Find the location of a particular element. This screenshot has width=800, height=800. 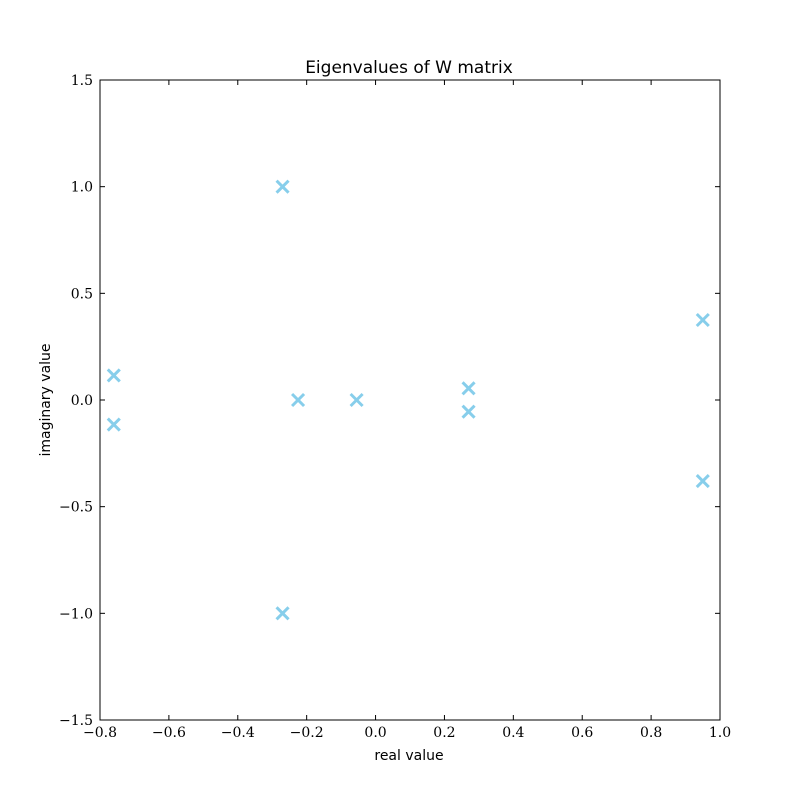

y-axis-label: imaginary value is located at coordinates (46, 399).